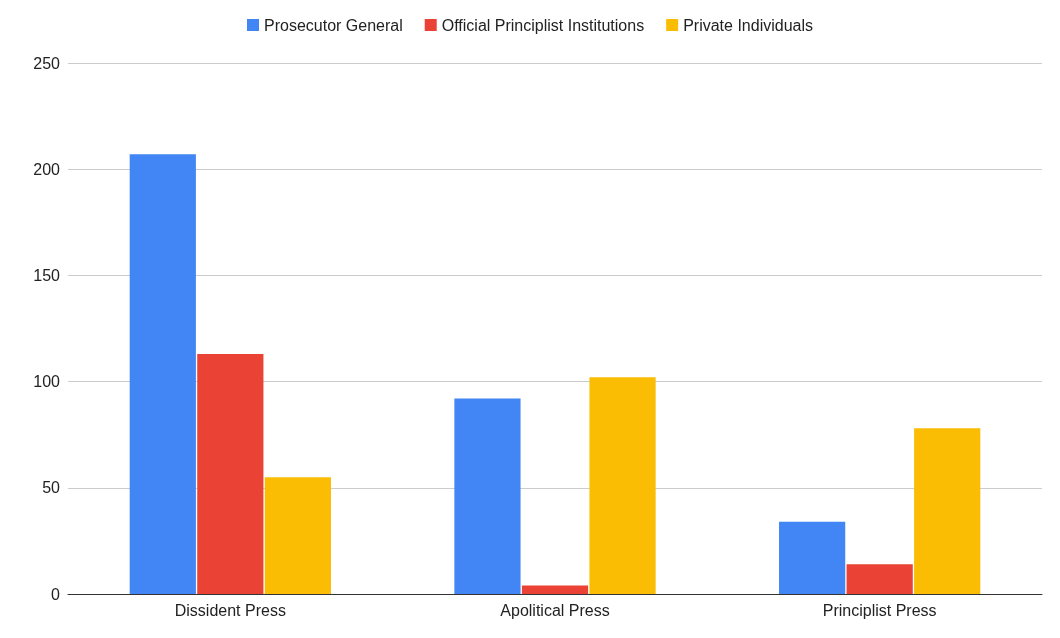 The height and width of the screenshot is (638, 1060). I want to click on y-tick-label: 250, so click(47, 63).